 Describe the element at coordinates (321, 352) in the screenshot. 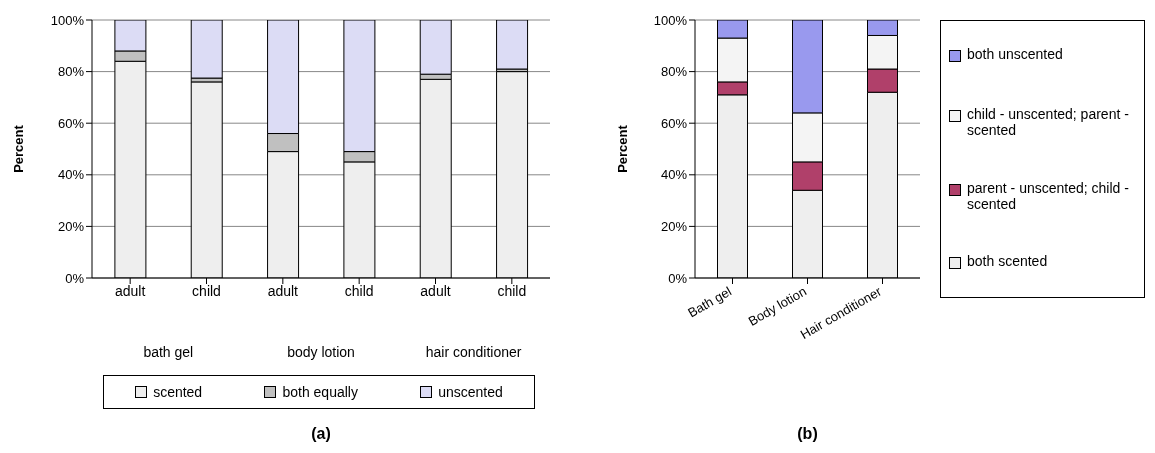

I see `text: body lotion` at that location.